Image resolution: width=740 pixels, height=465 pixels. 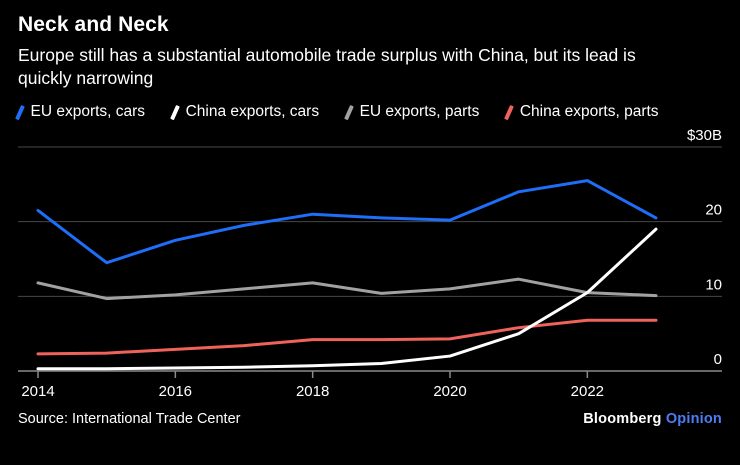 What do you see at coordinates (587, 391) in the screenshot?
I see `svg-text: 2022` at bounding box center [587, 391].